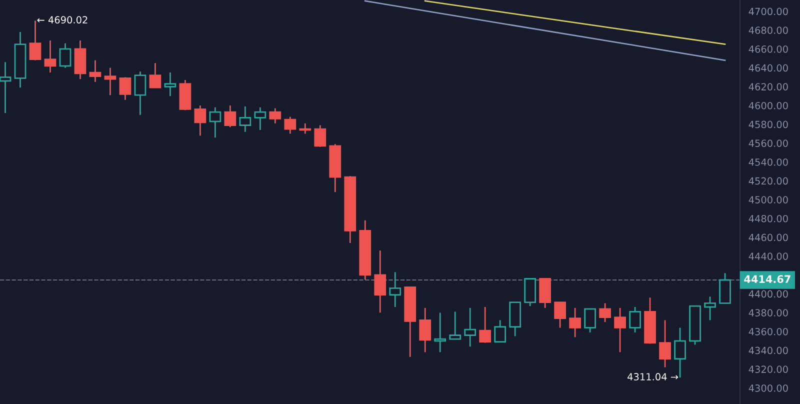 The width and height of the screenshot is (800, 404). Describe the element at coordinates (768, 106) in the screenshot. I see `y-tick-label: 4600.00` at that location.